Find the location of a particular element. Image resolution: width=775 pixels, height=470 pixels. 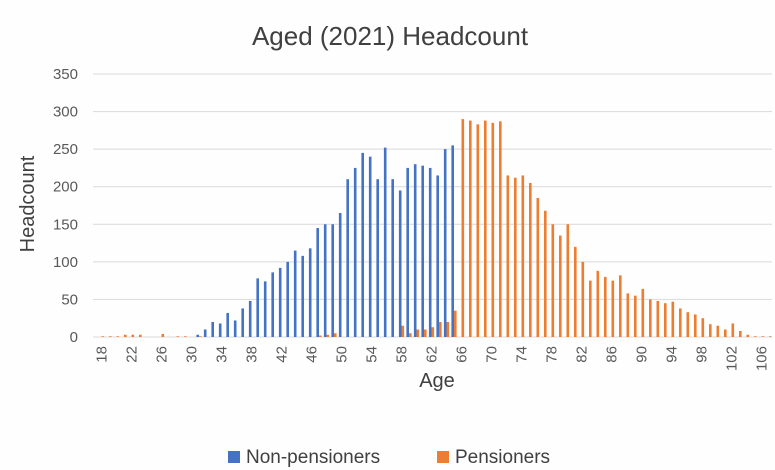

x-tick-label: 86 is located at coordinates (612, 354).